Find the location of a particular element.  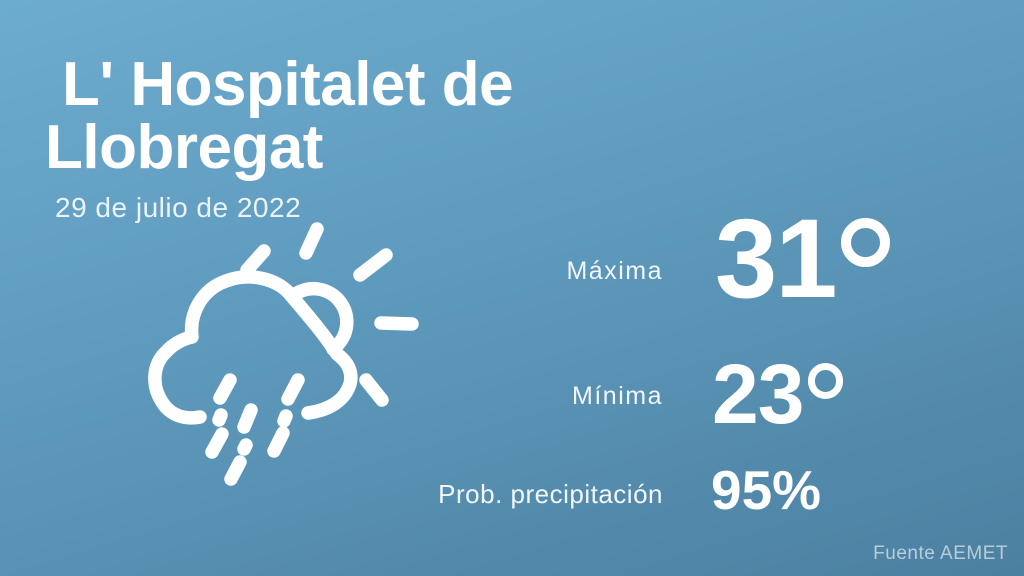

max-temp-number: 31 is located at coordinates (776, 258).